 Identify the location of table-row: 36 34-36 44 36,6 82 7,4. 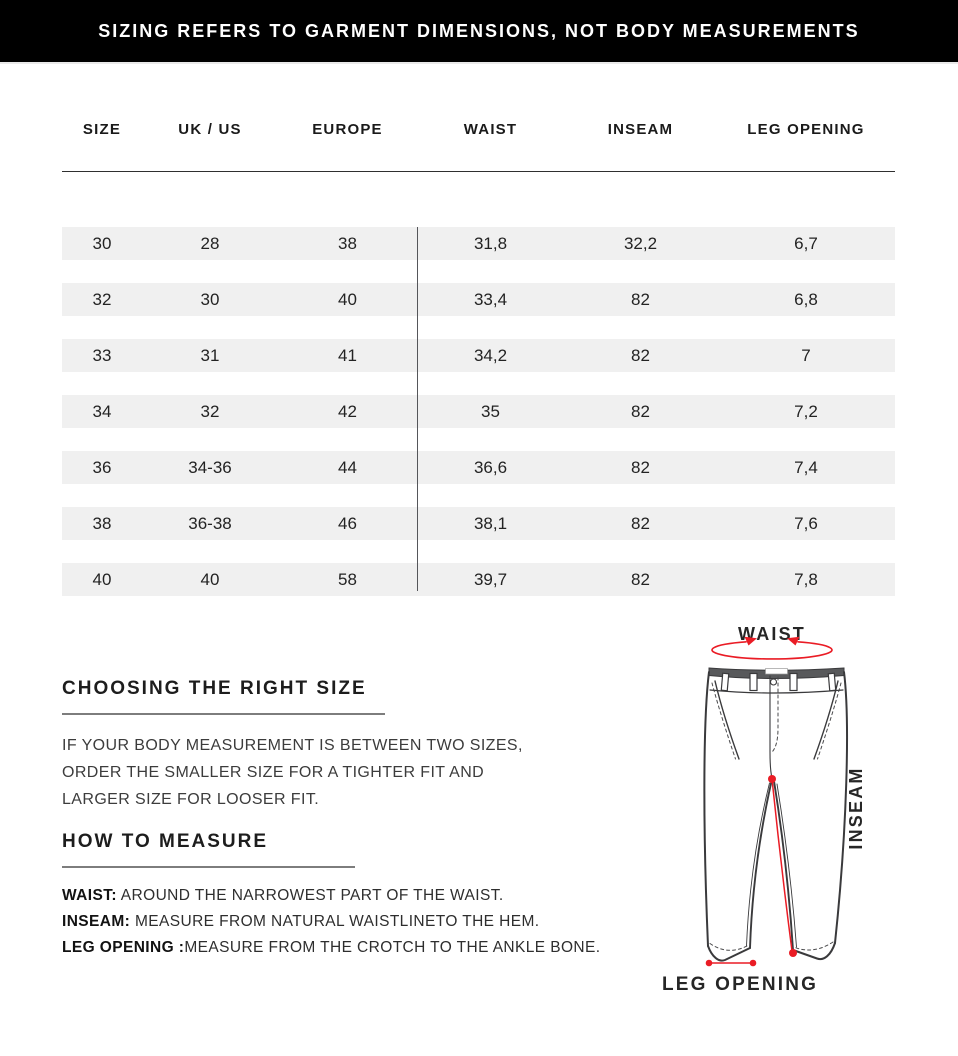
(478, 467).